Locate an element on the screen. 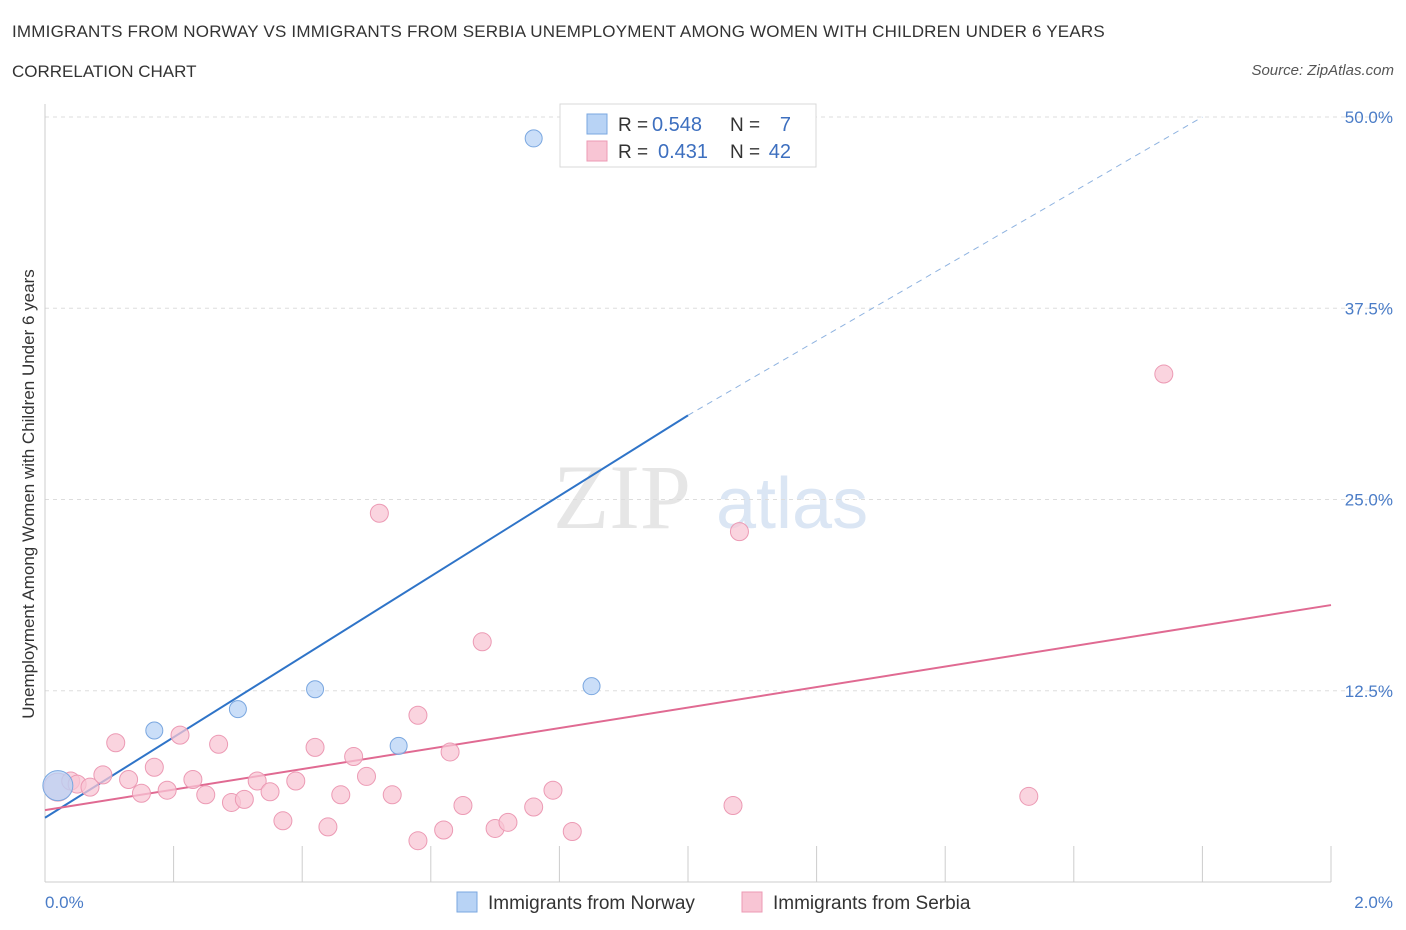 Image resolution: width=1406 pixels, height=930 pixels. y-tick-label: 50.0% is located at coordinates (1369, 117).